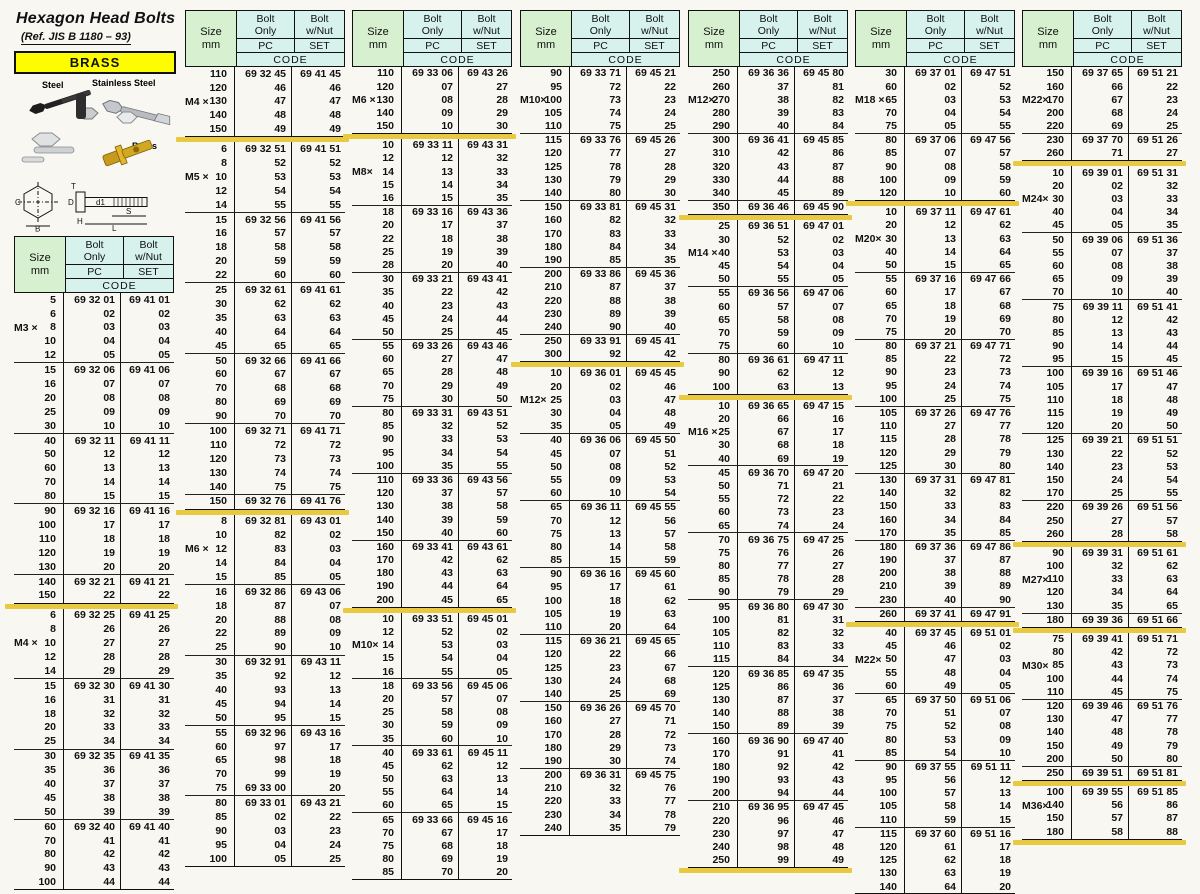 The height and width of the screenshot is (894, 1200). I want to click on table-row: M14 × 40 53 03, so click(768, 253).